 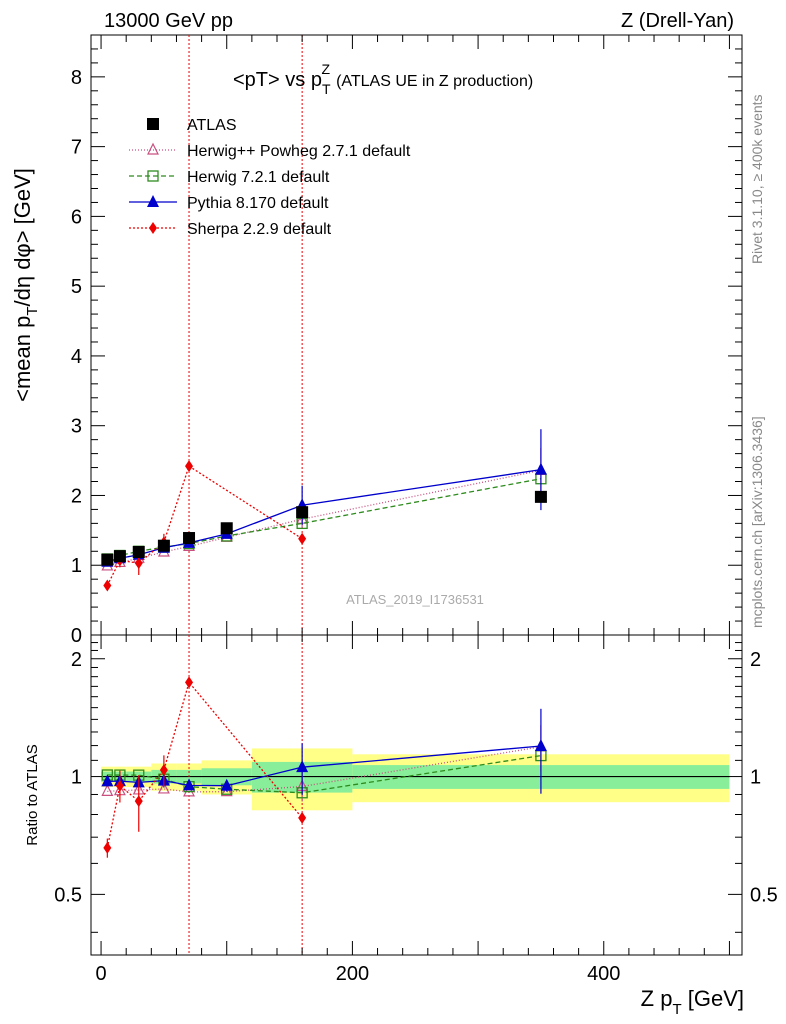 I want to click on y-axis-label: <mean pT/dη dφ> [GeV], so click(x=25, y=285).